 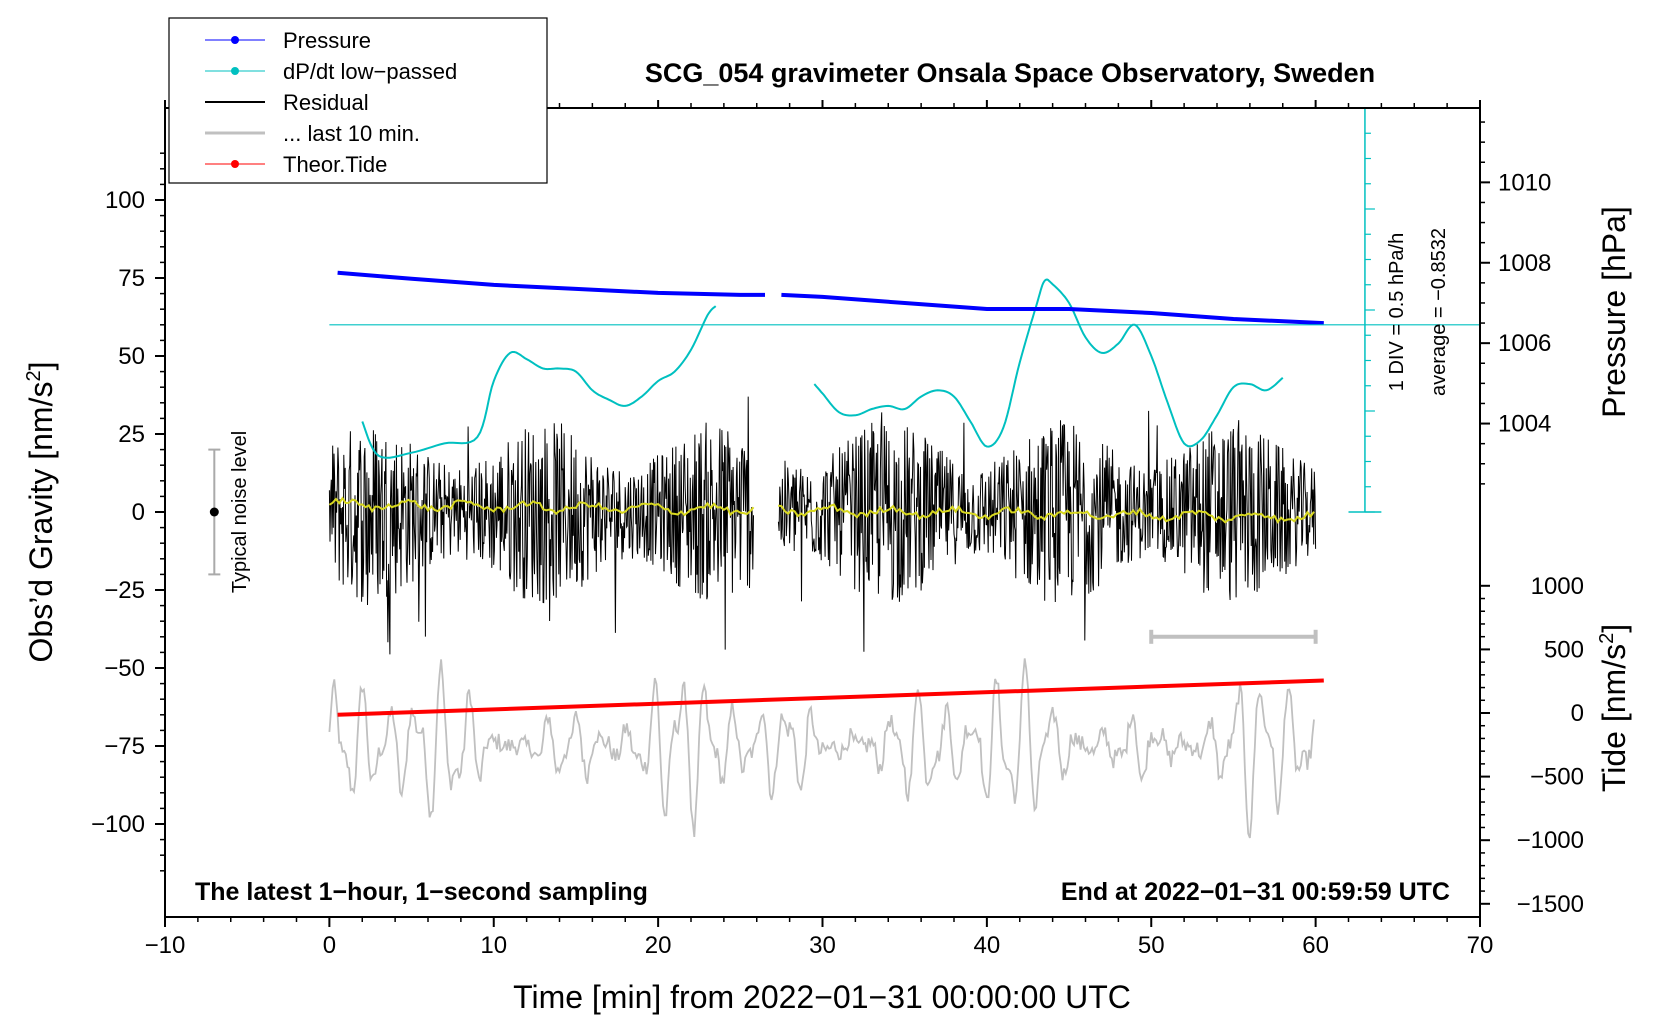 What do you see at coordinates (1614, 312) in the screenshot?
I see `y-axis-label-pressure: Pressure [hPa]` at bounding box center [1614, 312].